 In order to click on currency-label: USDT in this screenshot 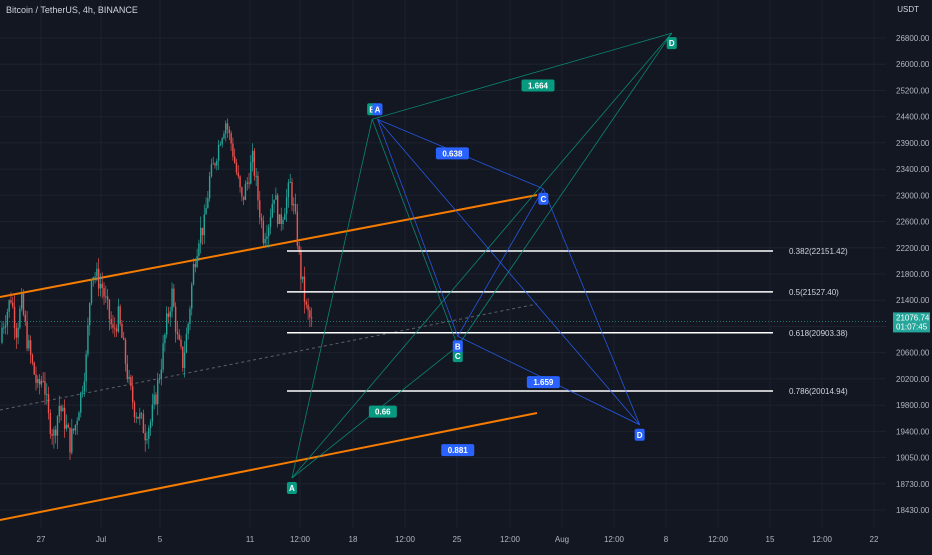, I will do `click(908, 9)`.